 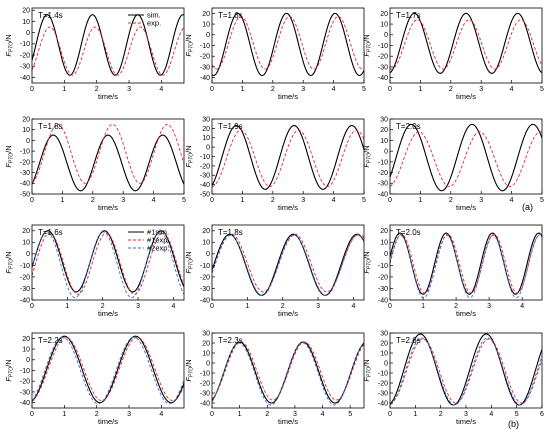 What do you see at coordinates (144, 19) in the screenshot?
I see `legend: sim.exp.` at bounding box center [144, 19].